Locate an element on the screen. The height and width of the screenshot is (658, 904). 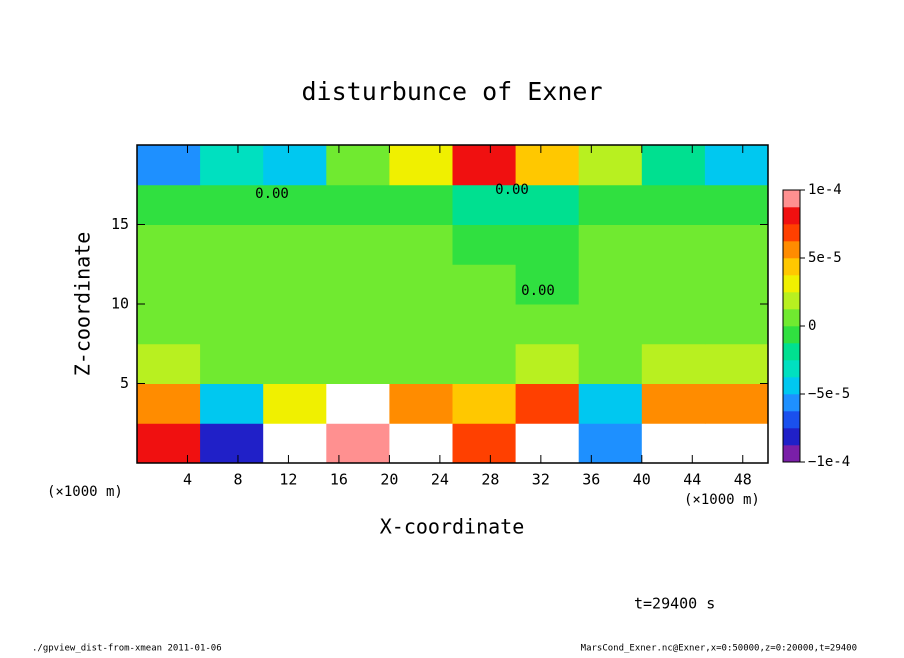
x-tick-label: 16 is located at coordinates (339, 480).